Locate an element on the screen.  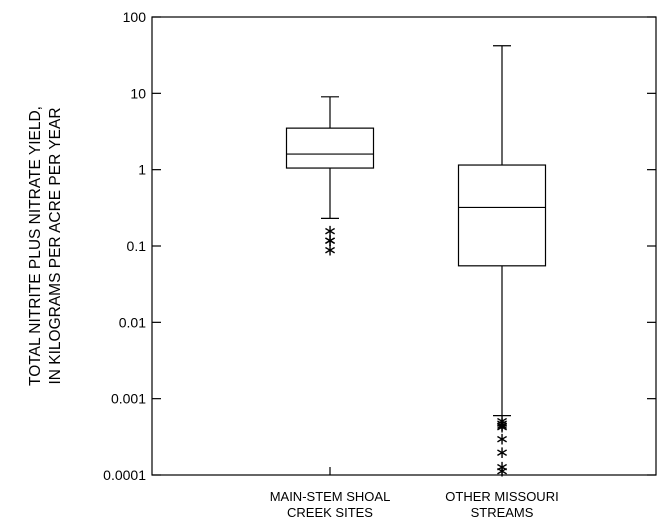
x-category-label: CREEK SITES is located at coordinates (330, 512).